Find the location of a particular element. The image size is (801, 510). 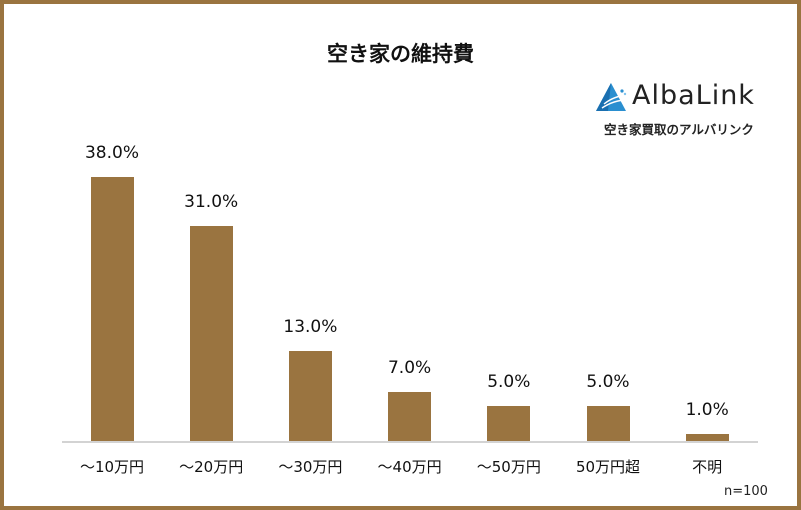

category-label: ～10万円 is located at coordinates (112, 467).